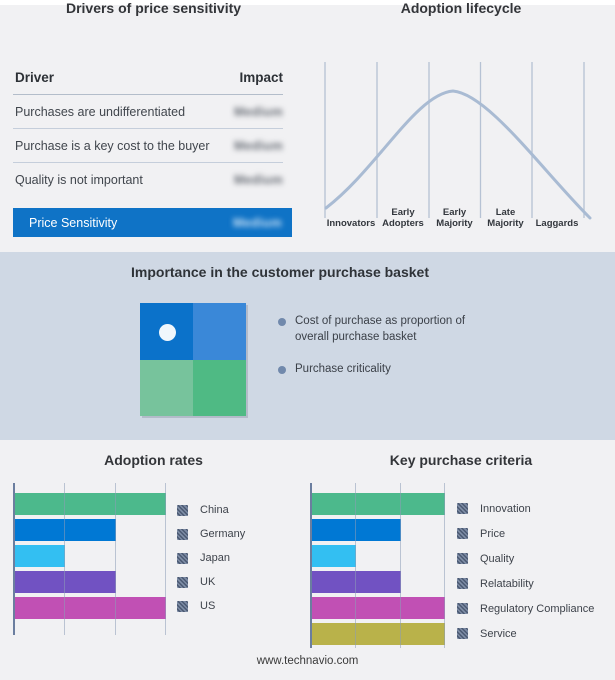  What do you see at coordinates (357, 530) in the screenshot?
I see `bar-price` at bounding box center [357, 530].